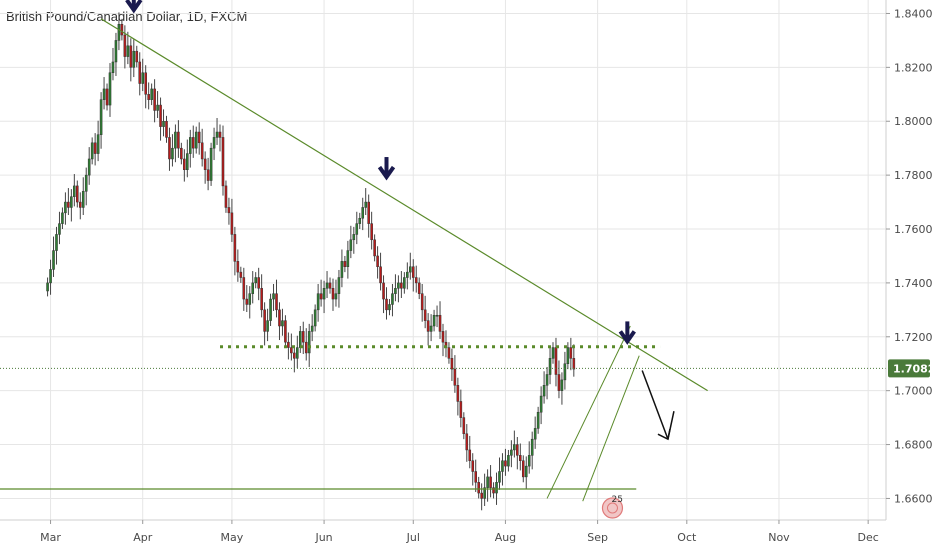 This screenshot has height=550, width=932. Describe the element at coordinates (655, 405) in the screenshot. I see `projection-arrow-shaft` at that location.